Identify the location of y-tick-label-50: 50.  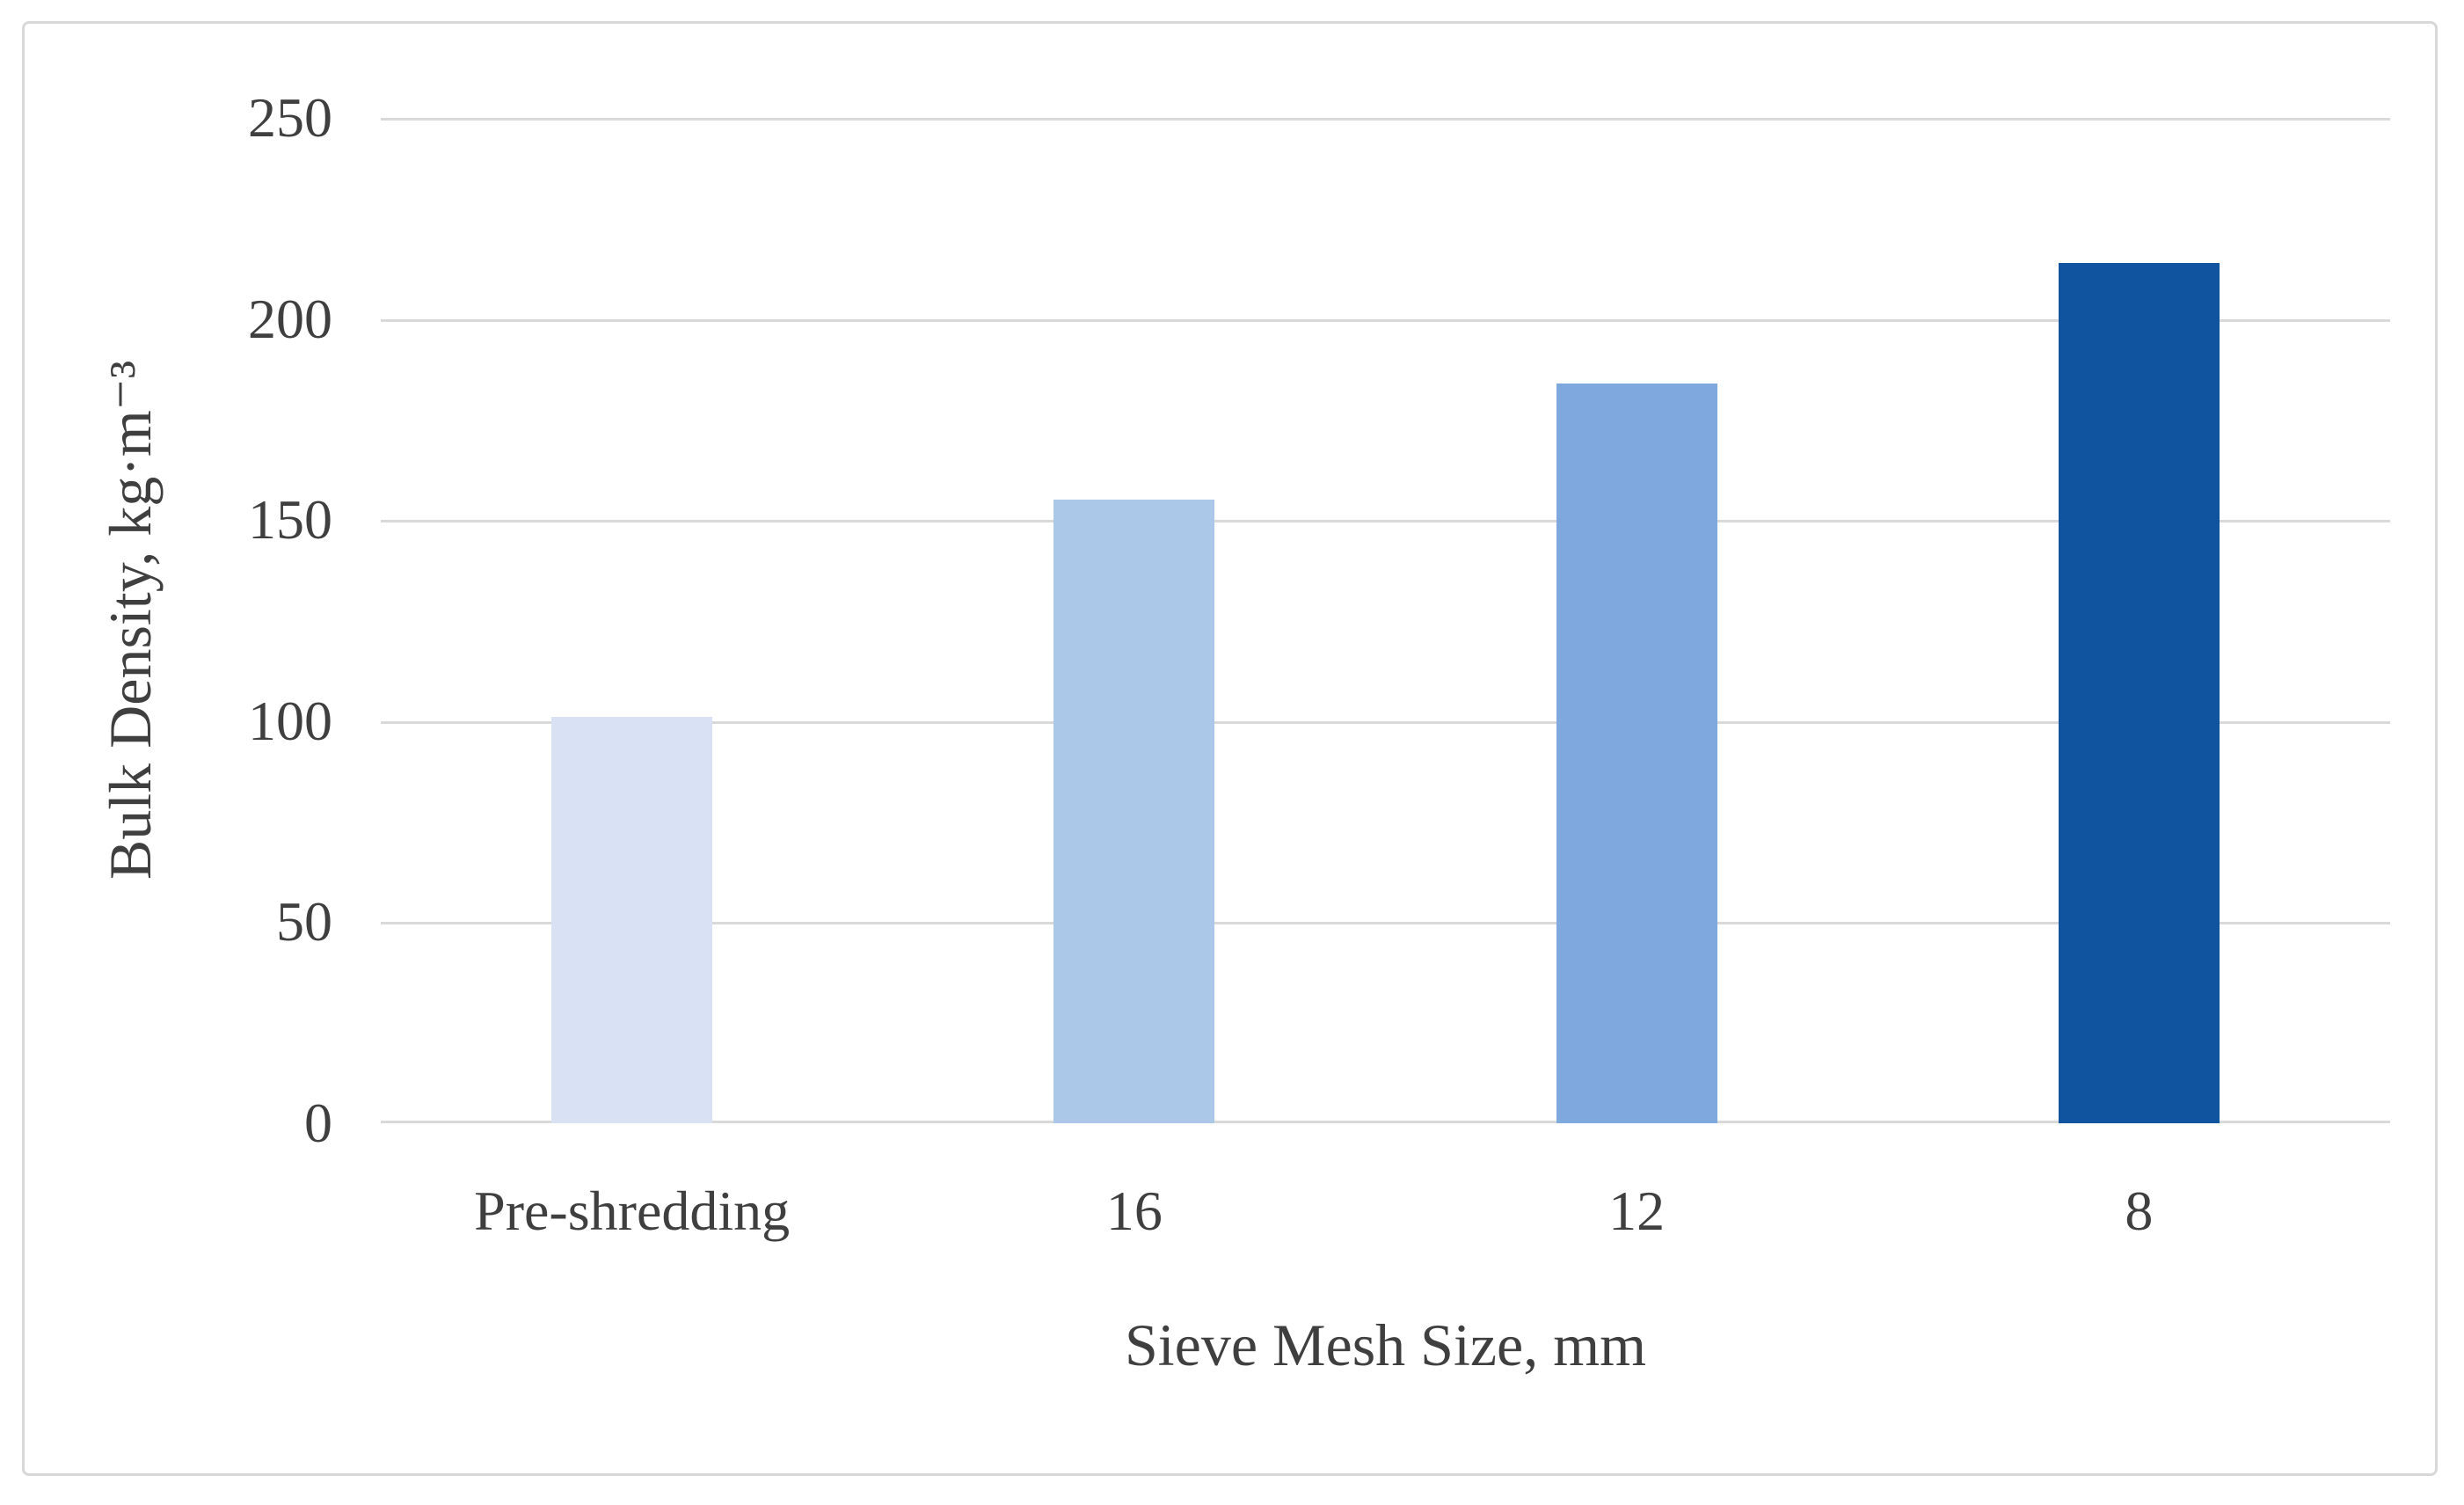
(304, 921).